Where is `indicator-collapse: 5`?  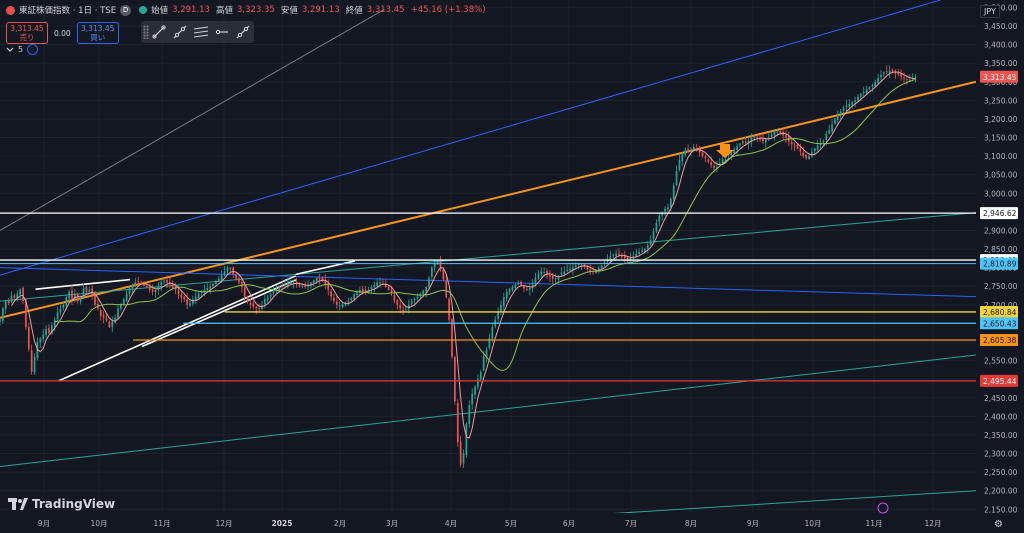
indicator-collapse: 5 is located at coordinates (22, 49).